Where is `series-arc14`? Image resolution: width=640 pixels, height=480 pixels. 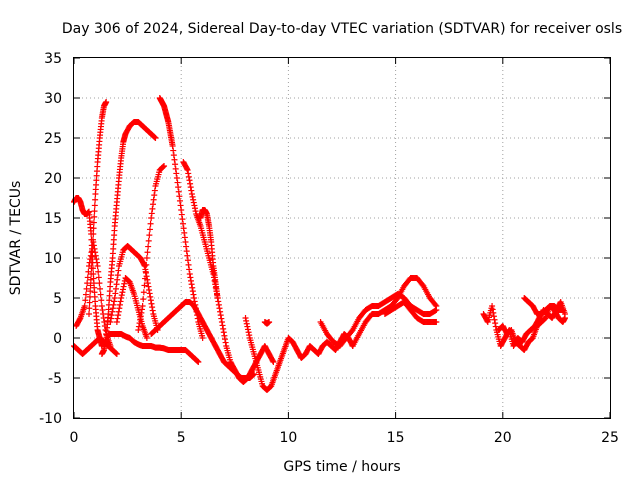
series-arc14 is located at coordinates (299, 354).